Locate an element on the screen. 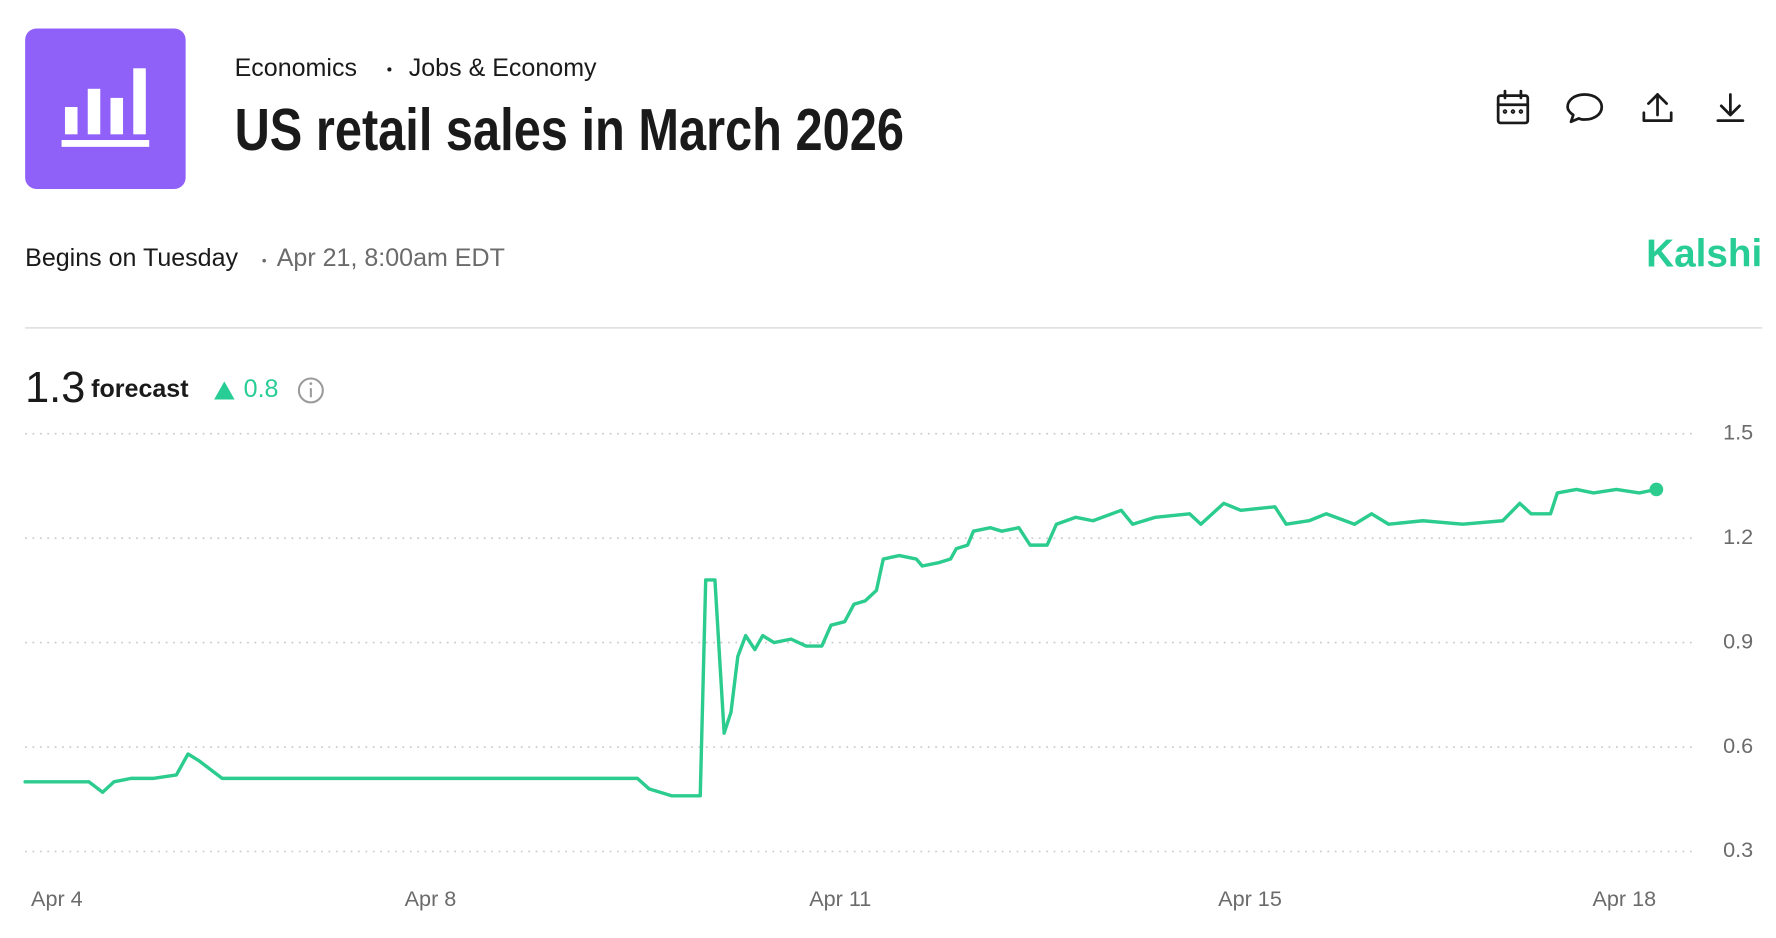 Image resolution: width=1776 pixels, height=938 pixels. x-tick-label: Apr 11 is located at coordinates (840, 898).